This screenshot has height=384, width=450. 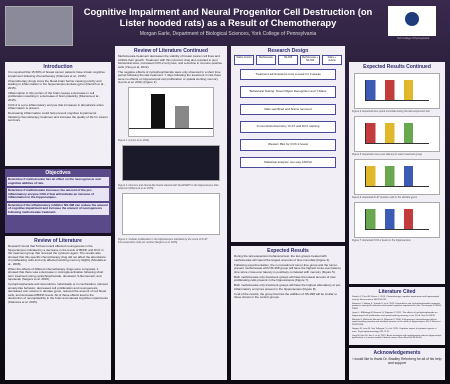 What do you see at coordinates (39, 26) in the screenshot?
I see `logo-photo` at bounding box center [39, 26].